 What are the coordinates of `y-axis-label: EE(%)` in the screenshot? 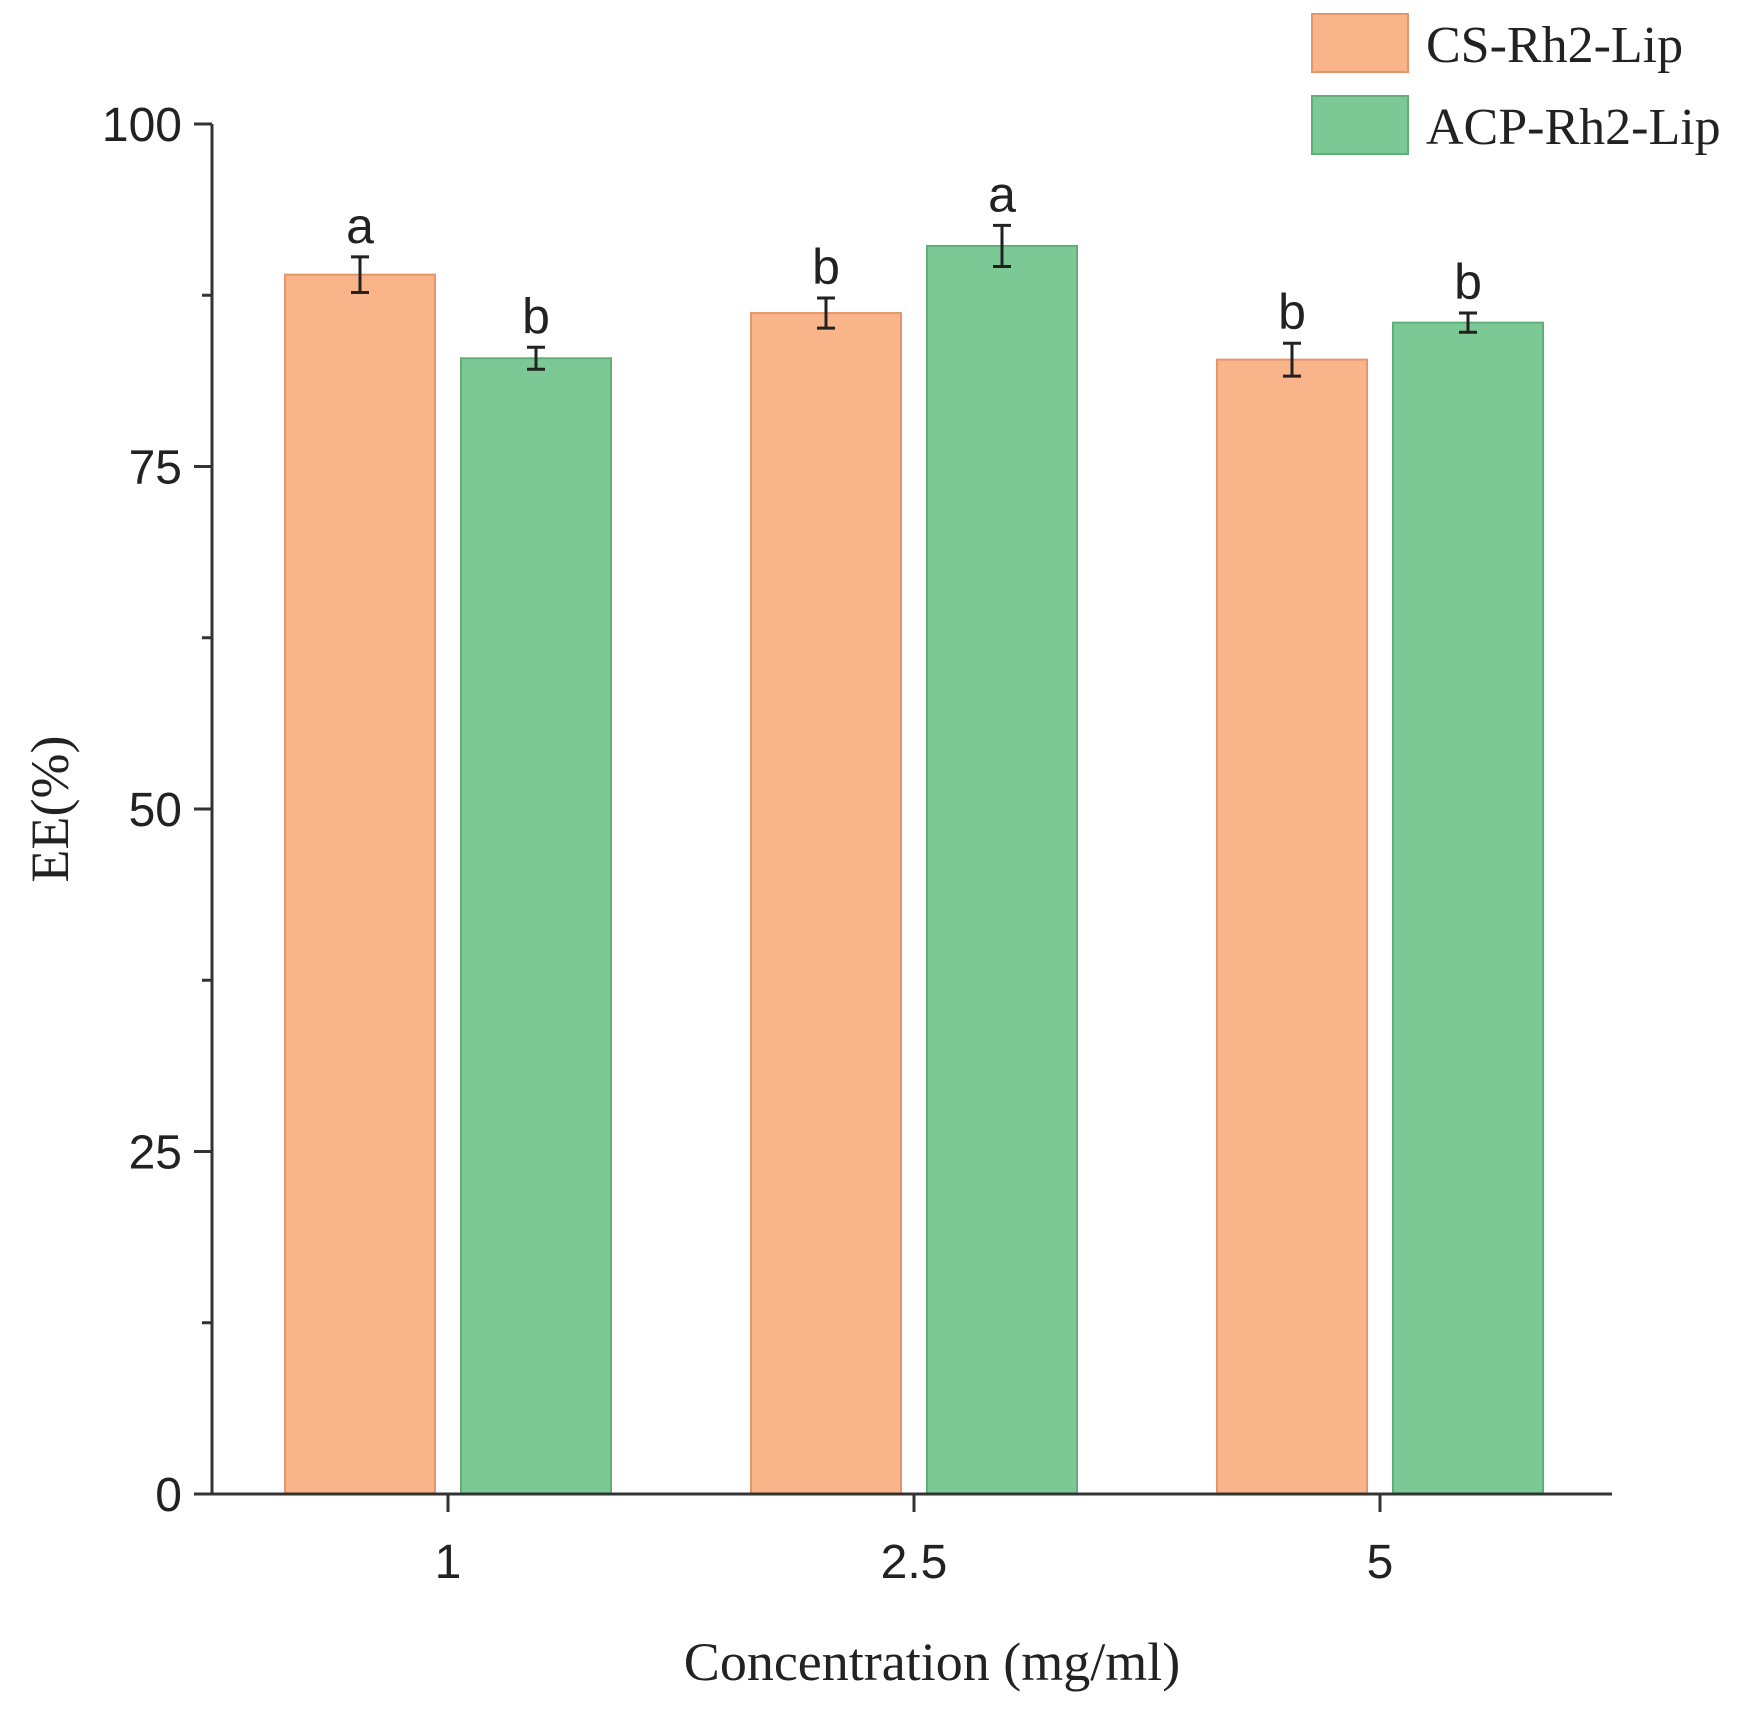 It's located at (50, 809).